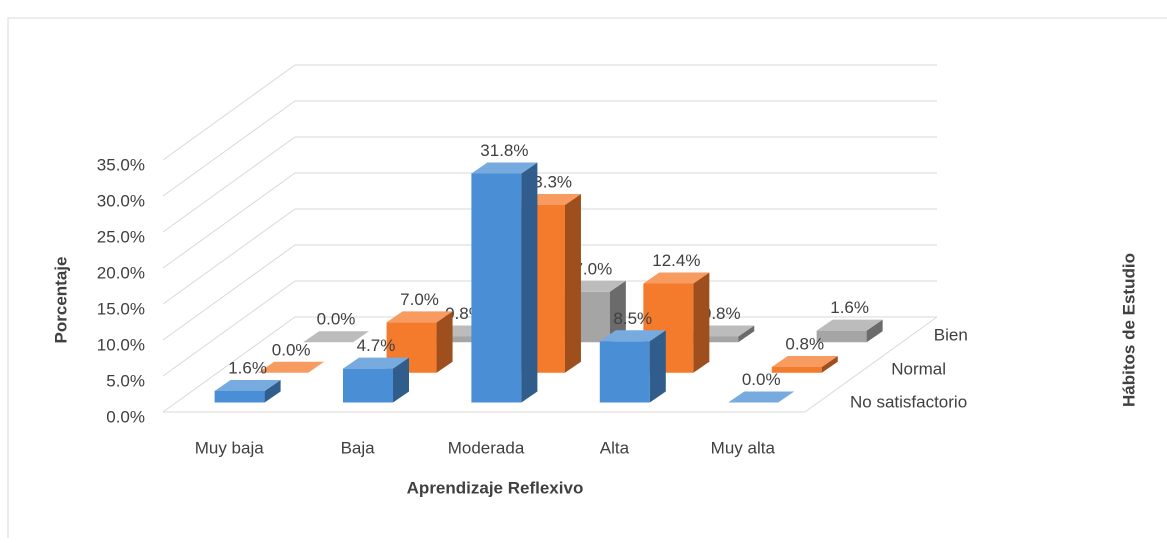 The width and height of the screenshot is (1167, 543). What do you see at coordinates (60, 300) in the screenshot?
I see `y-axis-title: Porcentaje` at bounding box center [60, 300].